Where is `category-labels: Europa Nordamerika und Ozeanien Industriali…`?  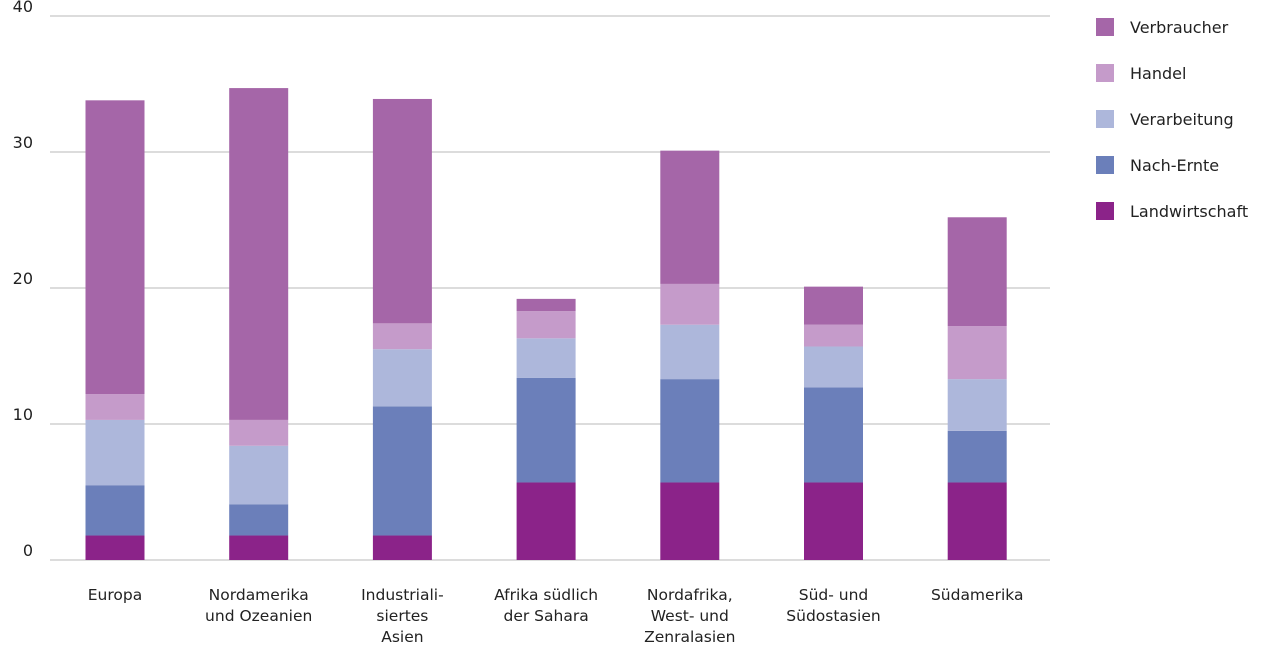
category-labels: Europa Nordamerika und Ozeanien Industriali… is located at coordinates (556, 616).